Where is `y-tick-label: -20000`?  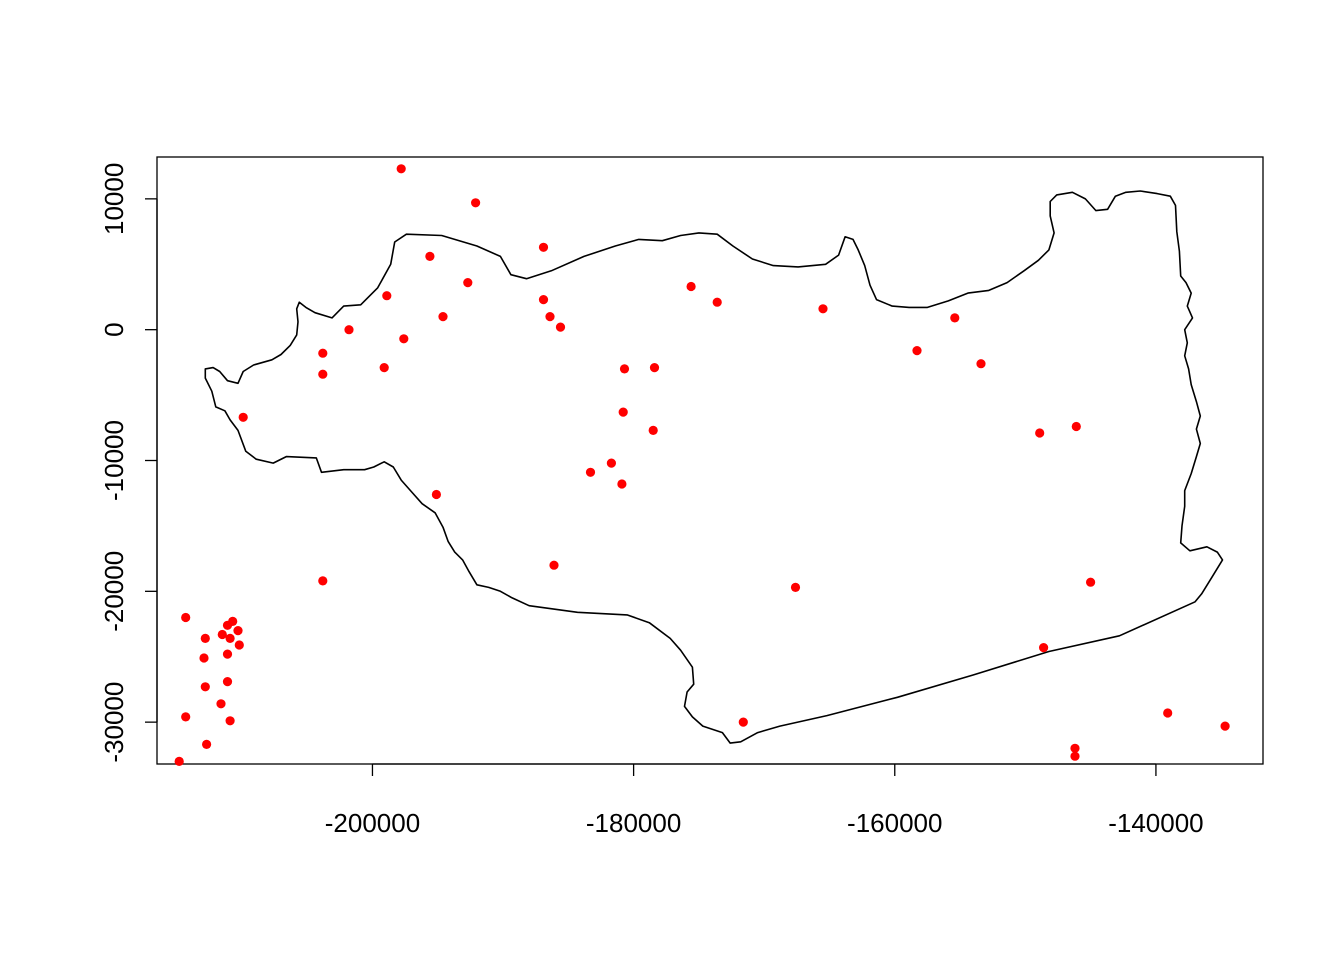 y-tick-label: -20000 is located at coordinates (114, 591).